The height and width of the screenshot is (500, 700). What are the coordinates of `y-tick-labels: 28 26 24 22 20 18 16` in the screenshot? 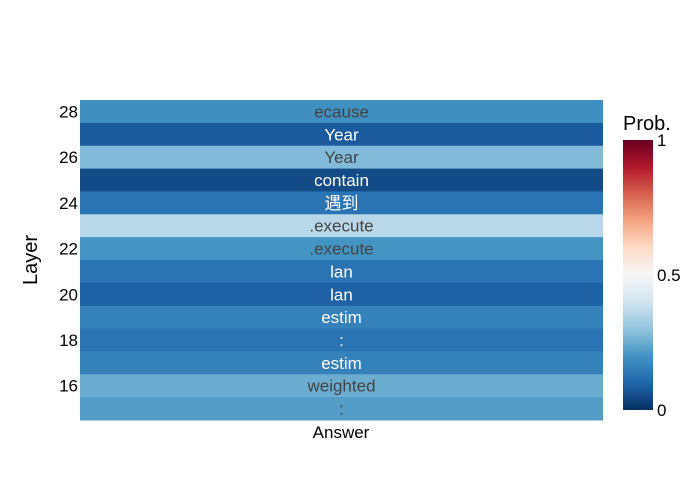 It's located at (68, 248).